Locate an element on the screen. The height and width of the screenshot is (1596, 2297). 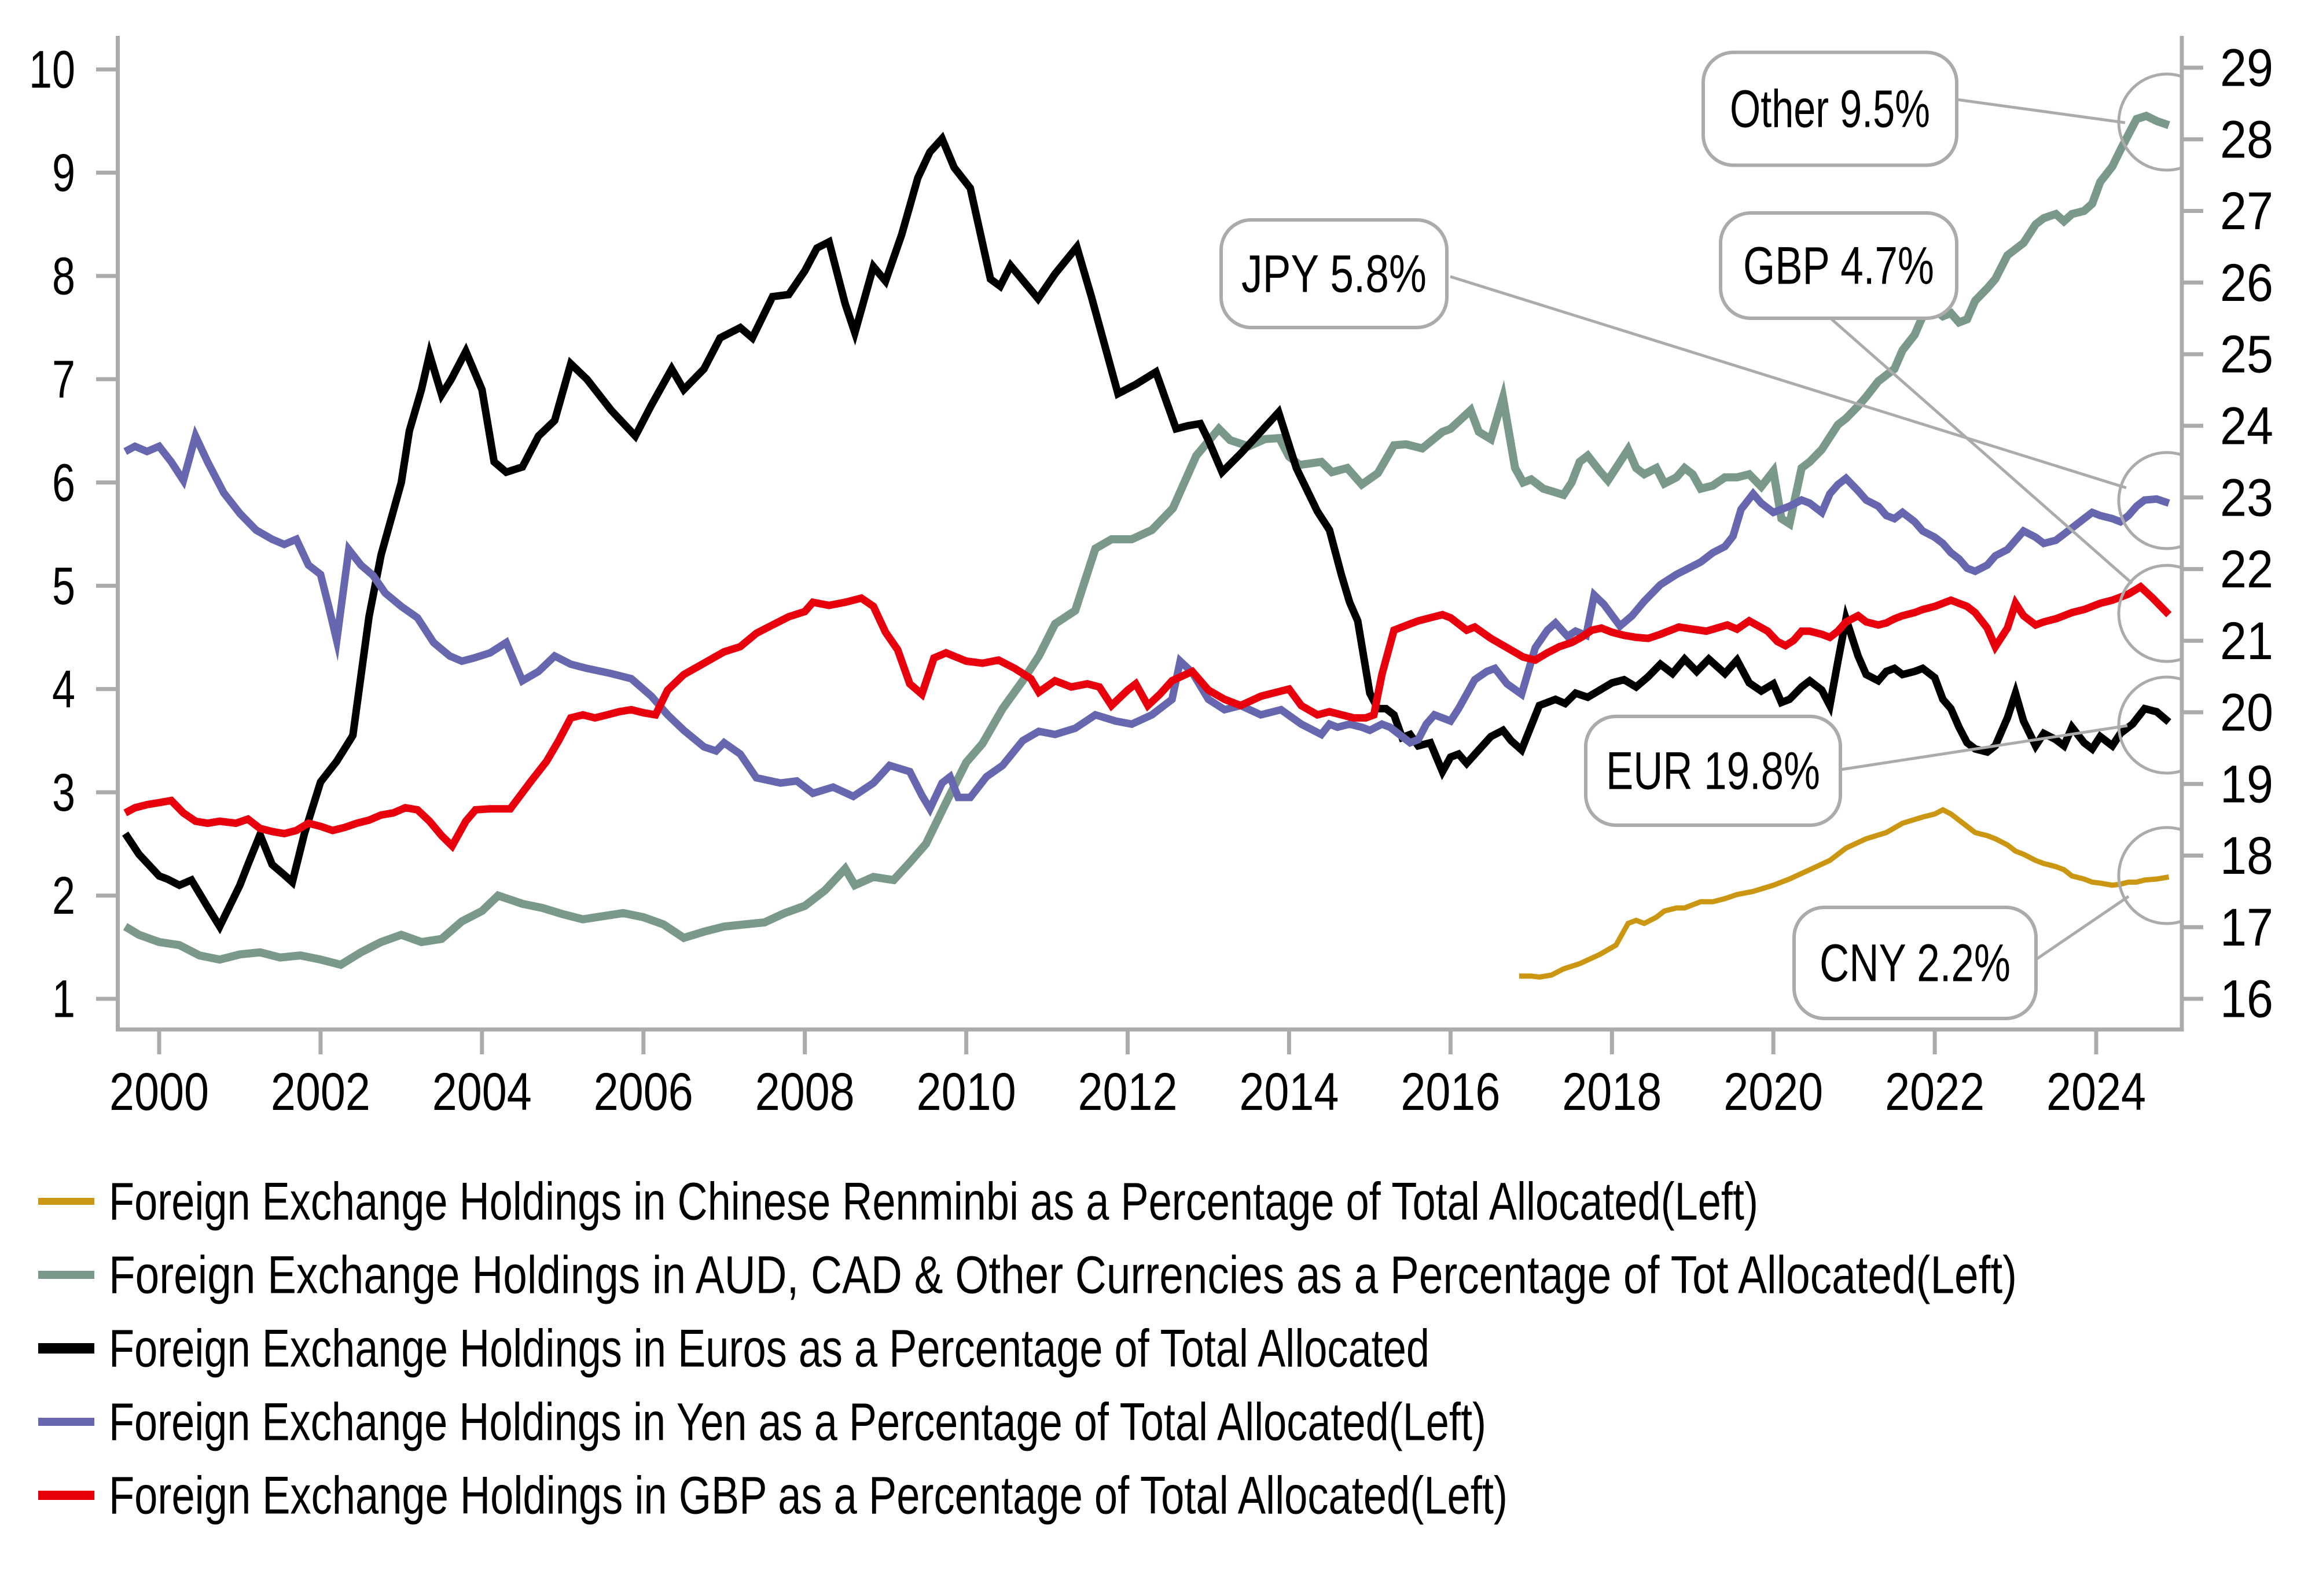
svg-text: 27 is located at coordinates (2246, 211).